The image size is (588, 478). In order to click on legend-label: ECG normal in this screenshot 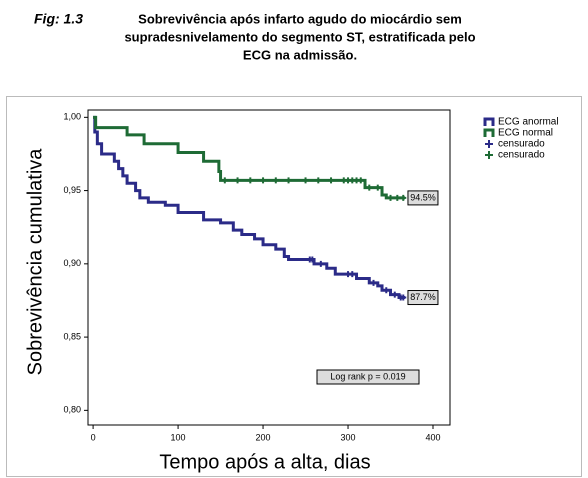, I will do `click(525, 133)`.